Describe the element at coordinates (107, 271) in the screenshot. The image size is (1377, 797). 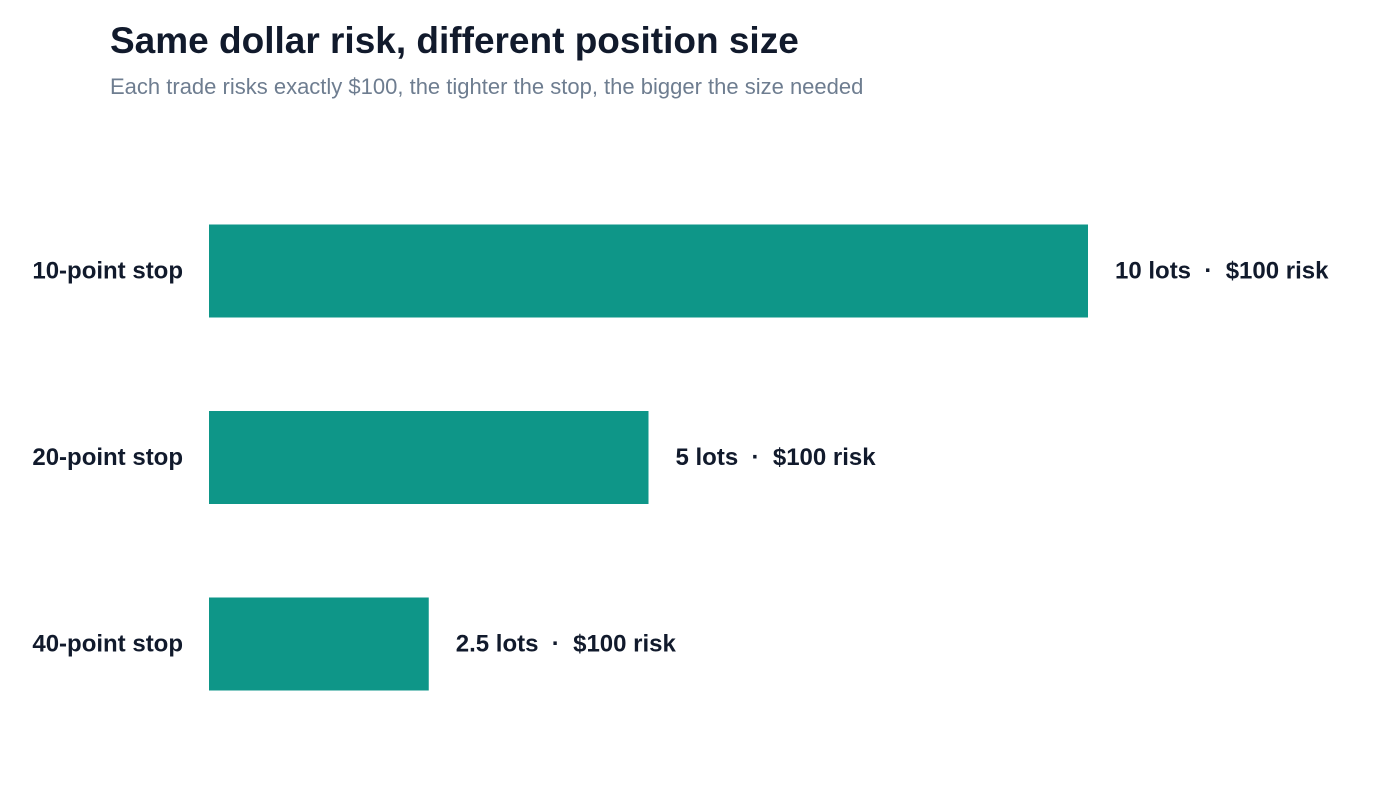
I see `category-label: 10-point stop` at that location.